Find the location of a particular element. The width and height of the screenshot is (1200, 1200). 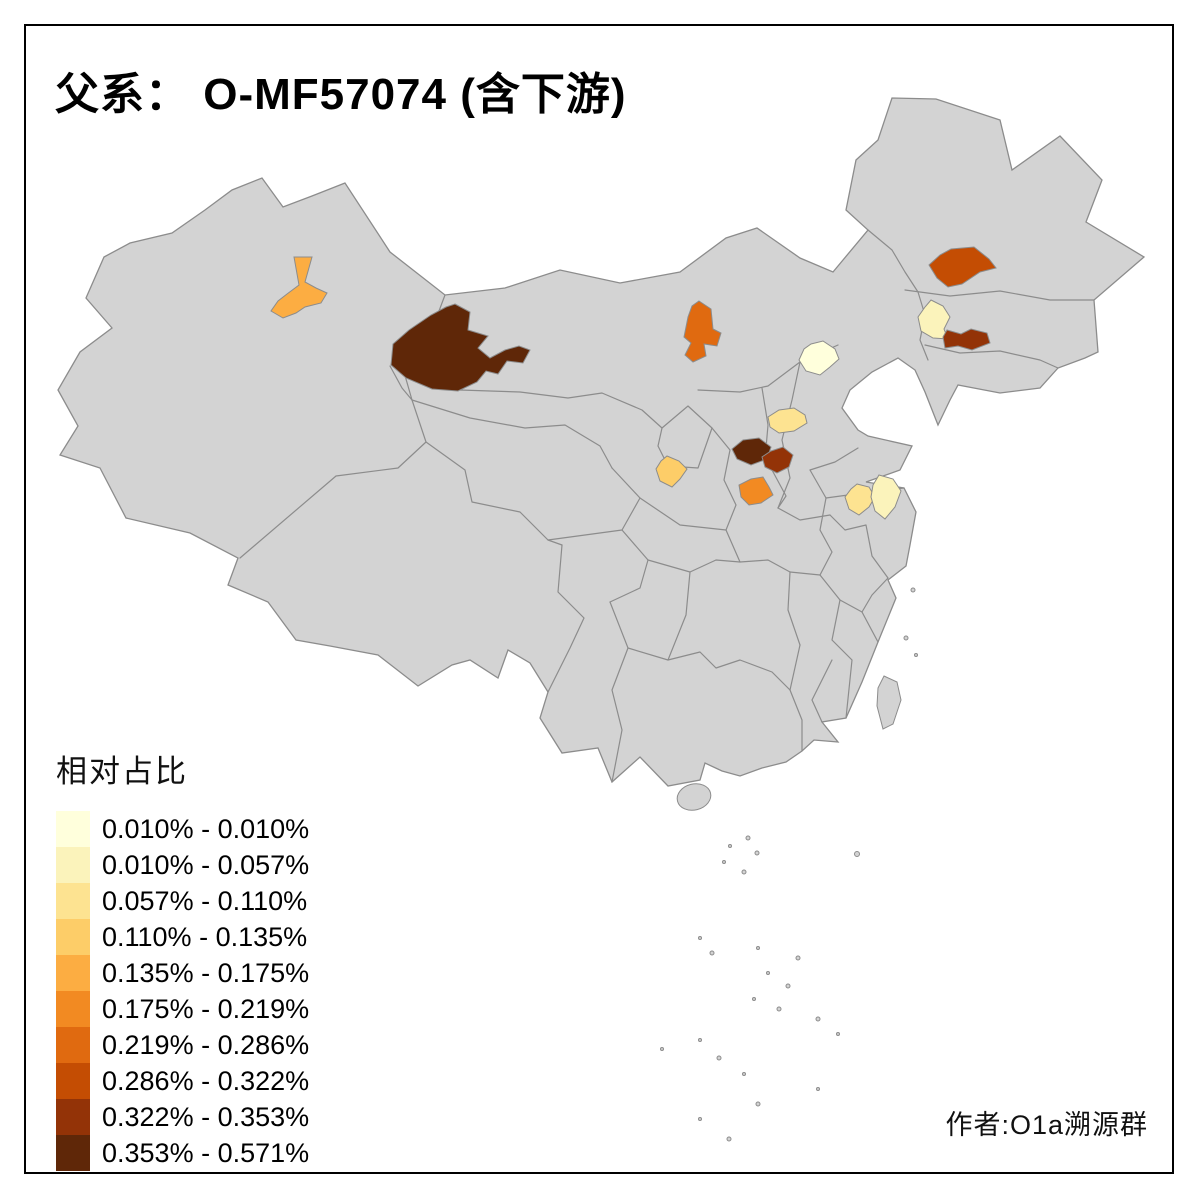

islands is located at coordinates (789, 864).